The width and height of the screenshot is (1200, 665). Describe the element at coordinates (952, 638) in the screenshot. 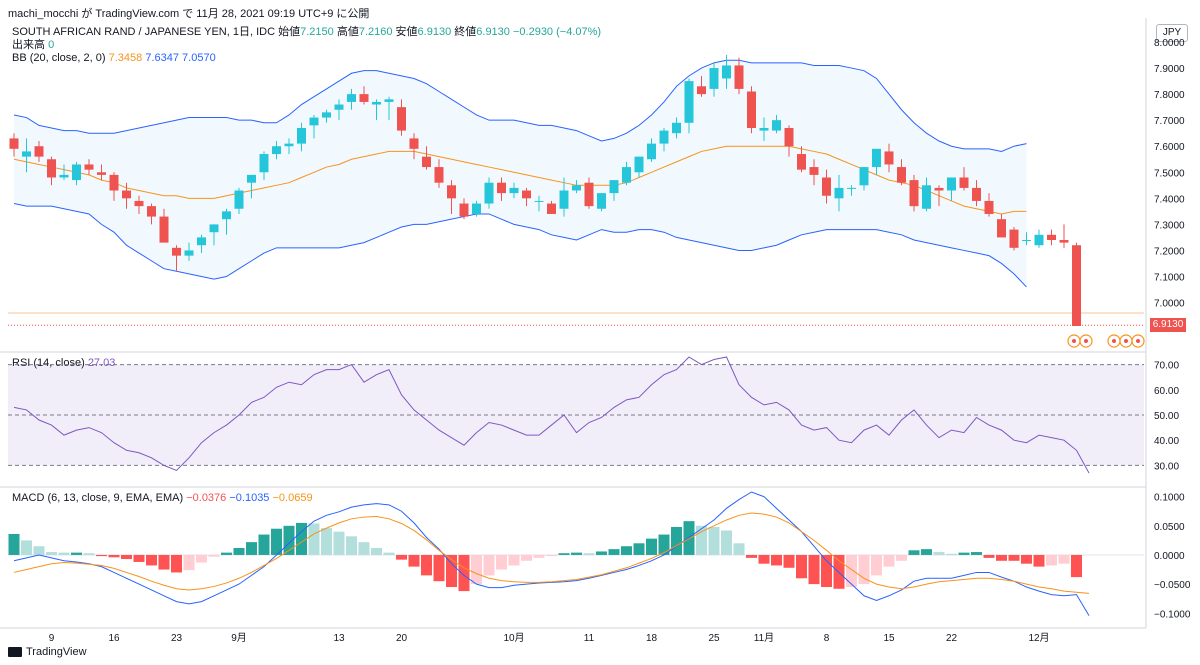

I see `time-tick-label: 22` at that location.